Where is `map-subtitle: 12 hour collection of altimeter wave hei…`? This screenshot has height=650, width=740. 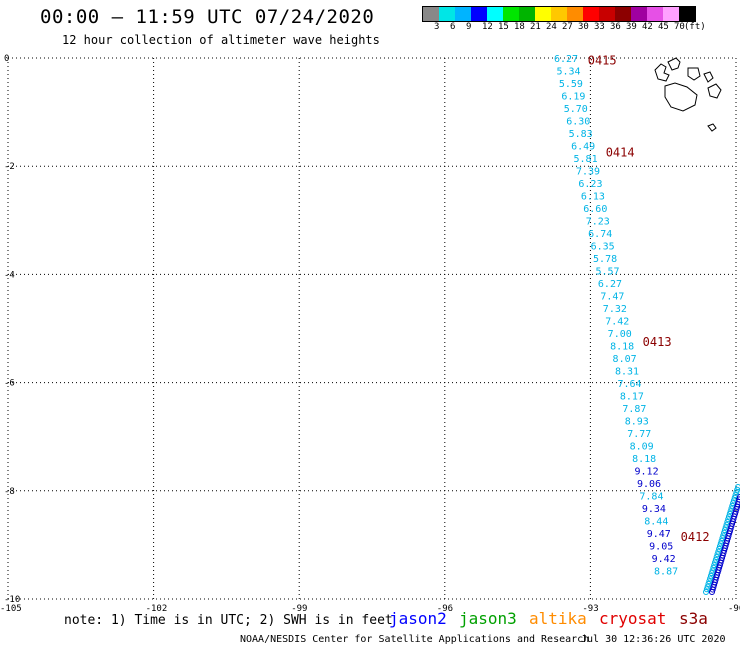
map-subtitle: 12 hour collection of altimeter wave hei… is located at coordinates (221, 40).